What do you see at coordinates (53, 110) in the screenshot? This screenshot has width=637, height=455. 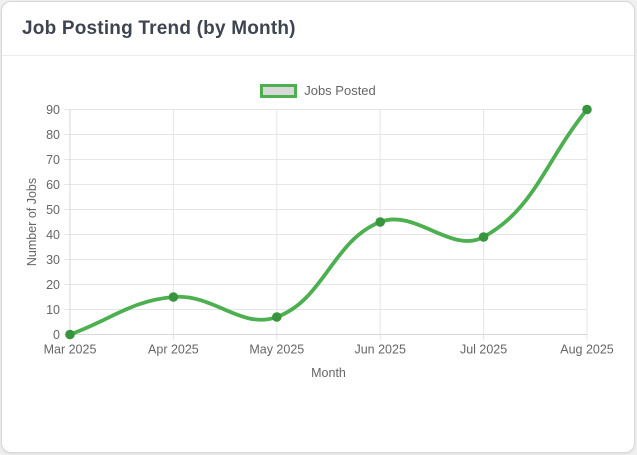 I see `y-tick-label: 90` at bounding box center [53, 110].